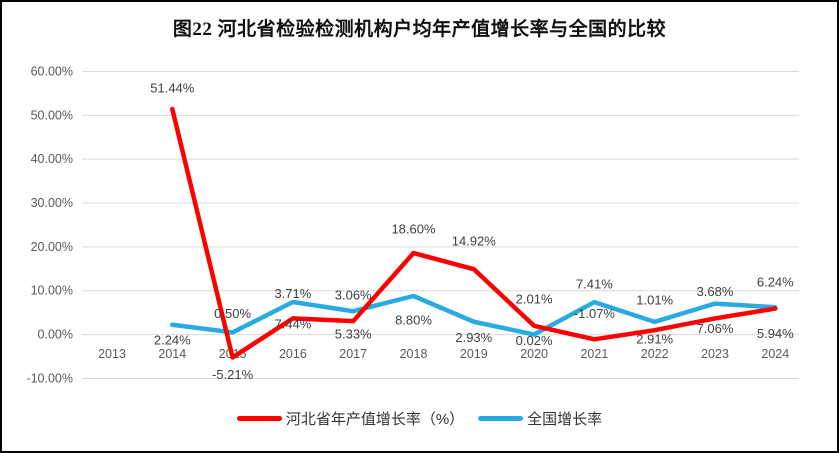  I want to click on chart-title: 图22 河北省检验检测机构户均年产值增长率与全国的比较, so click(419, 29).